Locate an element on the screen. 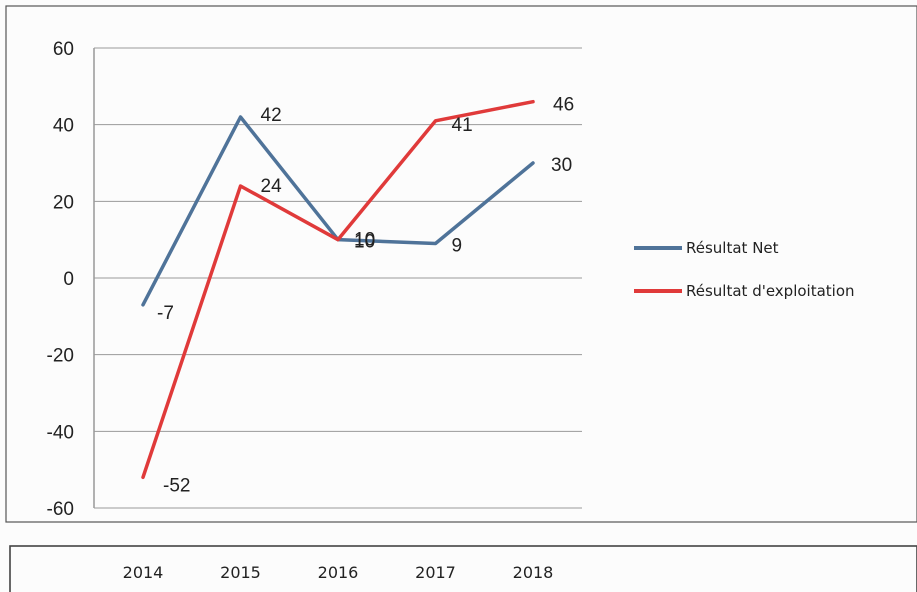 This screenshot has height=592, width=917. category-box is located at coordinates (463, 568).